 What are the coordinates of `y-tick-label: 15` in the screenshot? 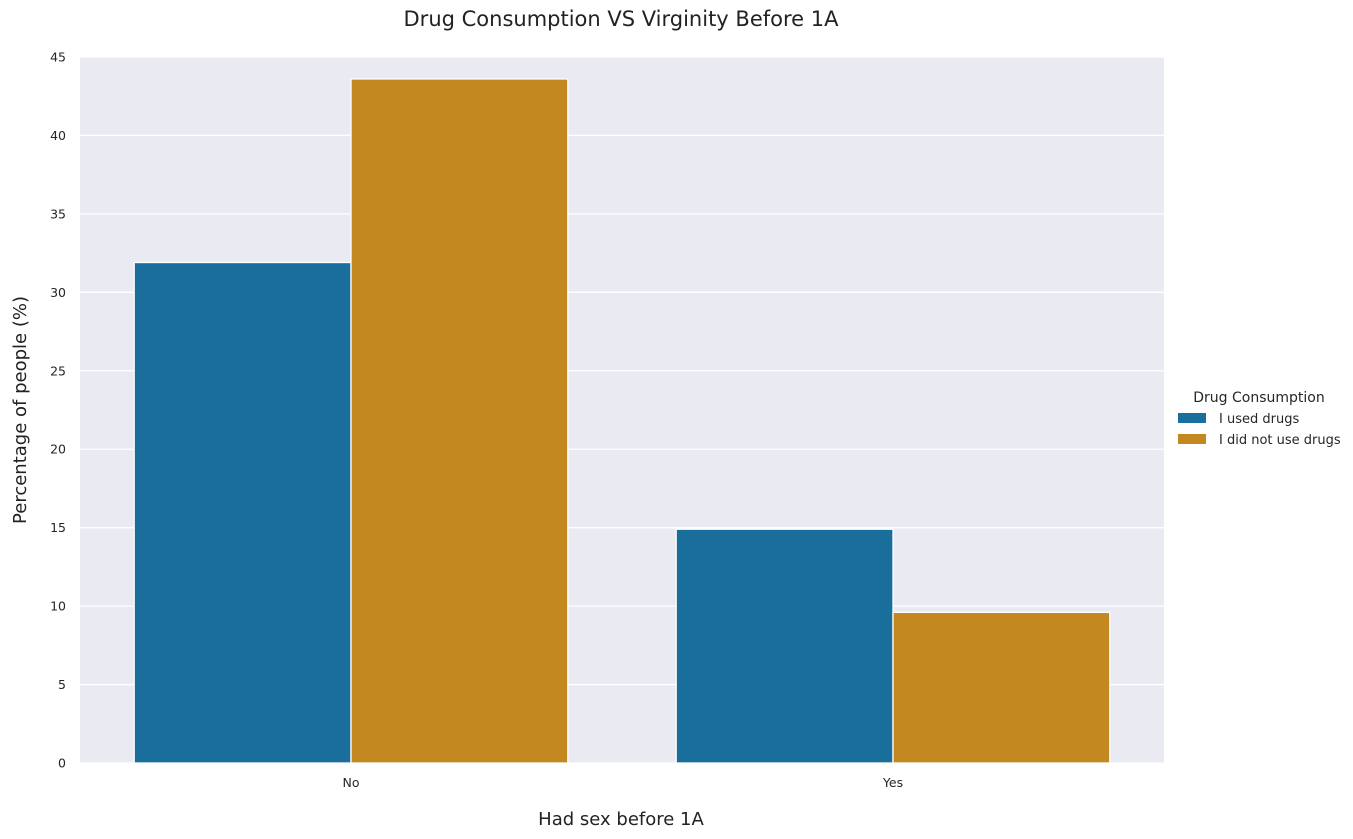 It's located at (58, 527).